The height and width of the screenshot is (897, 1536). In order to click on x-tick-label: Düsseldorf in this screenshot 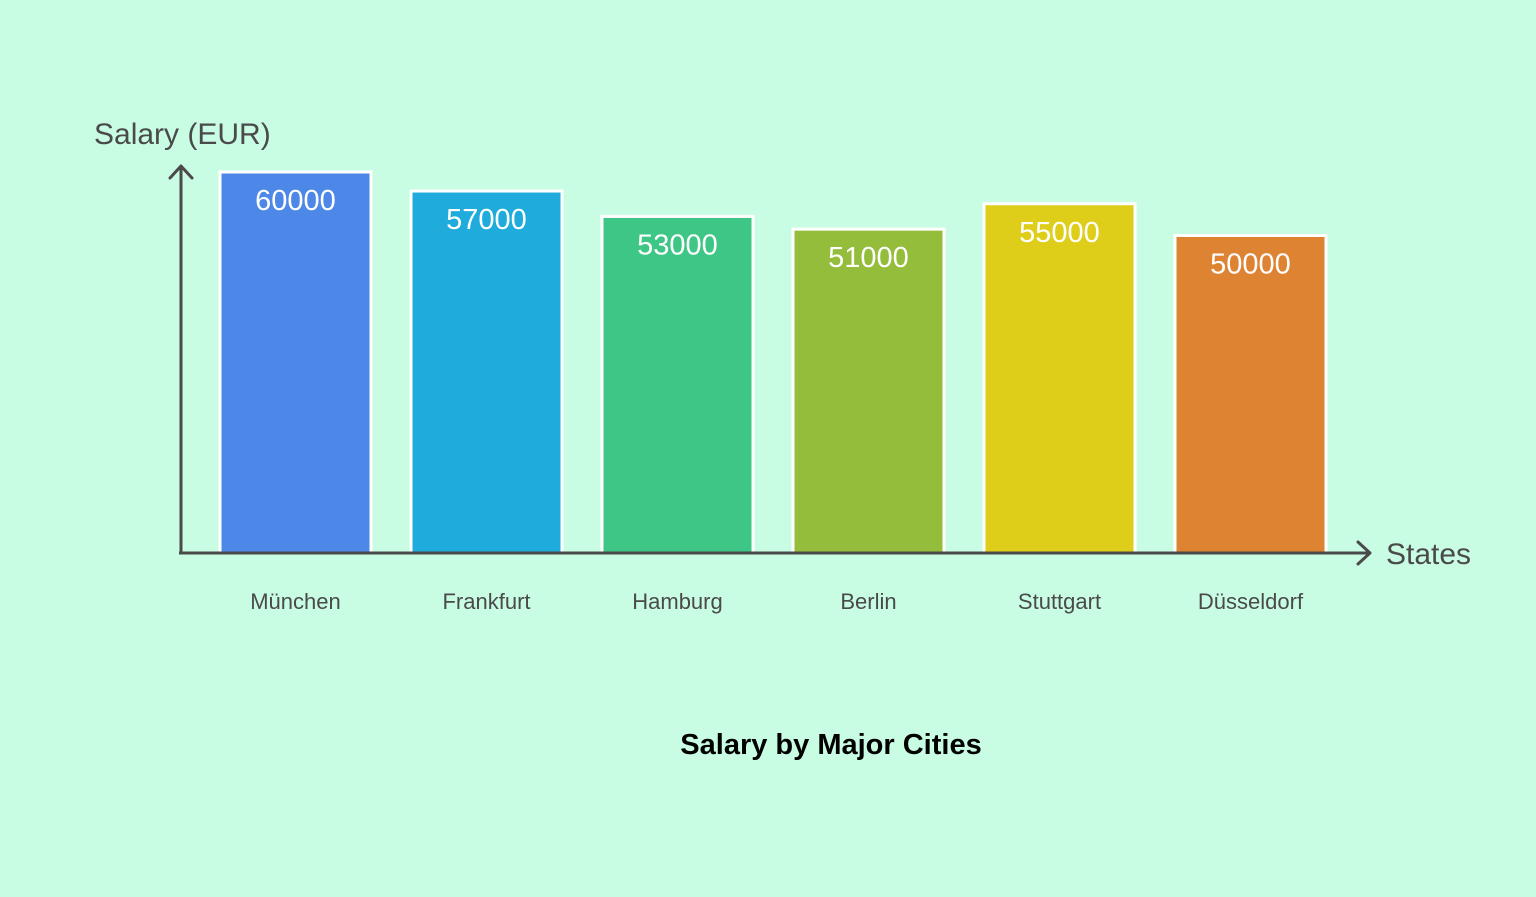, I will do `click(1251, 601)`.